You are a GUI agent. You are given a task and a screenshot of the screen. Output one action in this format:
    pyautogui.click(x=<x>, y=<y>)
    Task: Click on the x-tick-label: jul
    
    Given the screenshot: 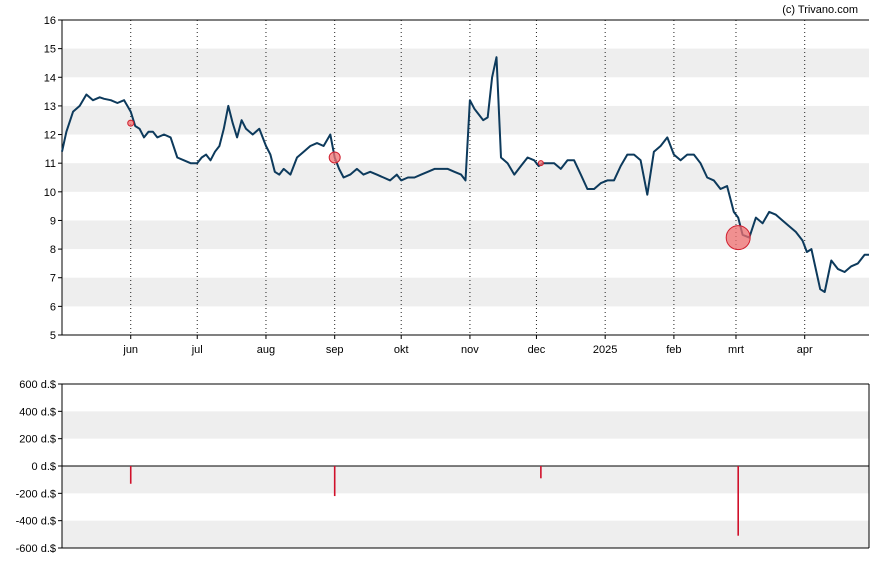 What is the action you would take?
    pyautogui.click(x=197, y=350)
    